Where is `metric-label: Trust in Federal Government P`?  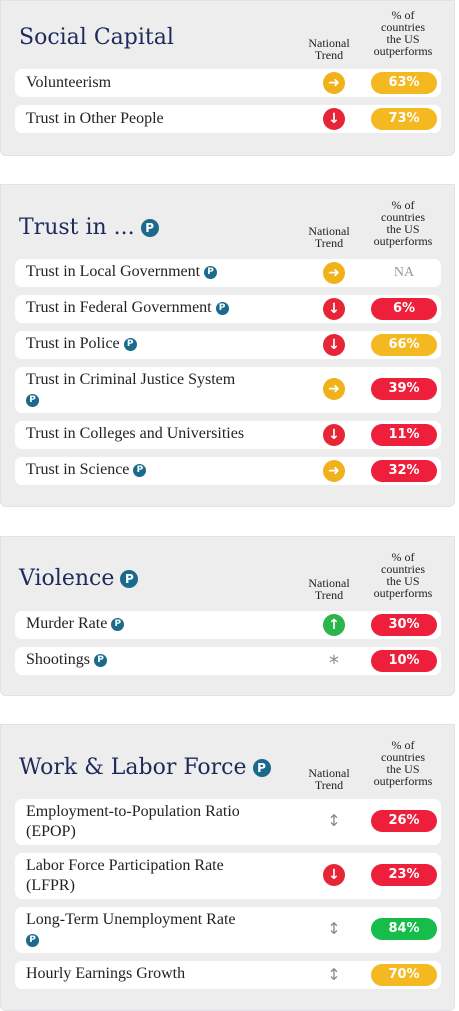 metric-label: Trust in Federal Government P is located at coordinates (127, 308).